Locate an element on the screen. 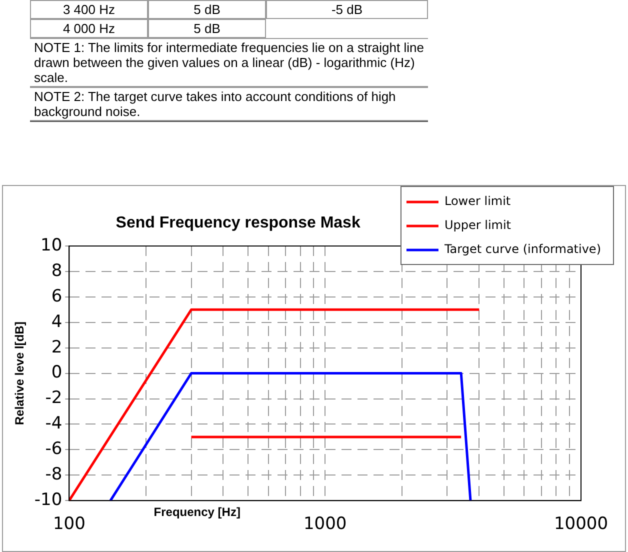 This screenshot has height=552, width=628. y-tick-label: 4 is located at coordinates (56, 322).